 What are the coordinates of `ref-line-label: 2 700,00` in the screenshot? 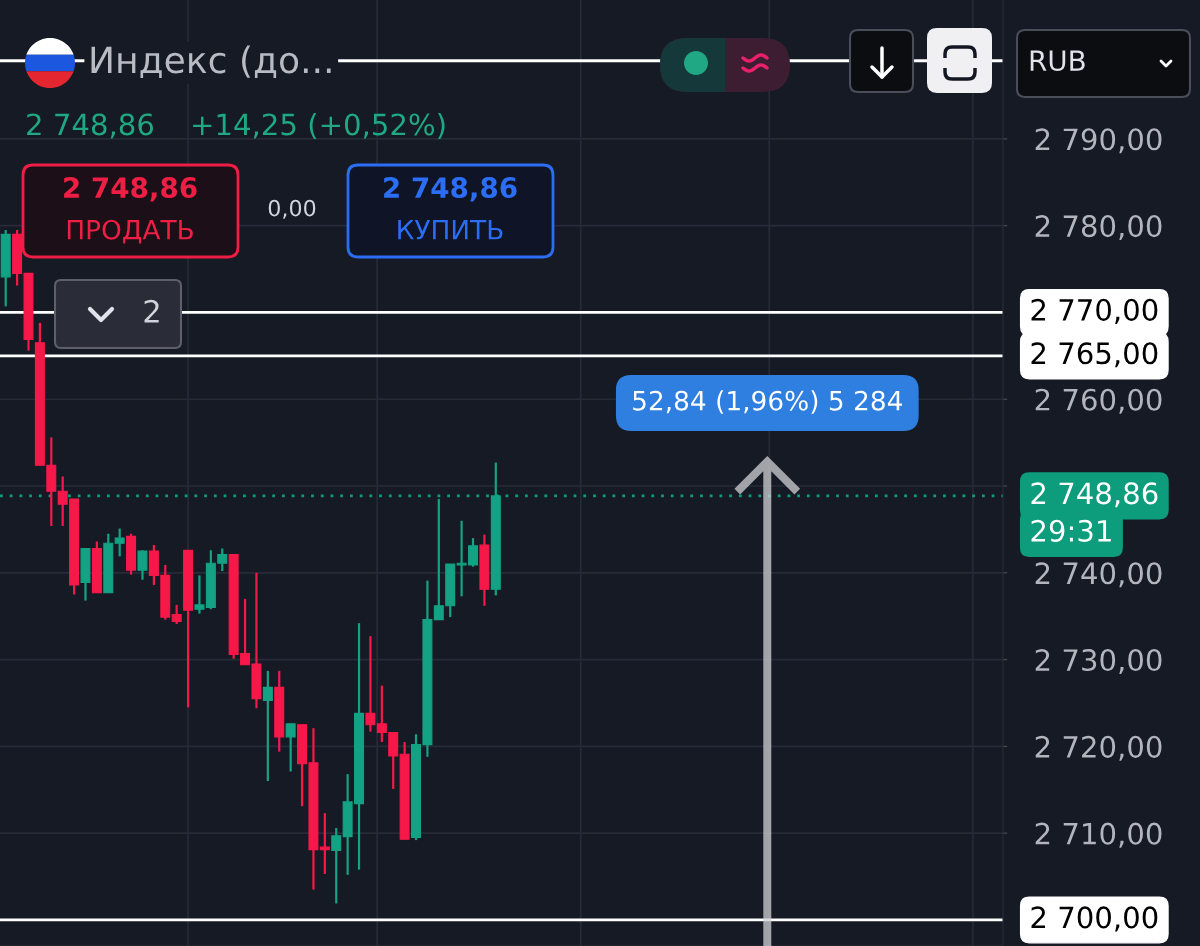 It's located at (1094, 919).